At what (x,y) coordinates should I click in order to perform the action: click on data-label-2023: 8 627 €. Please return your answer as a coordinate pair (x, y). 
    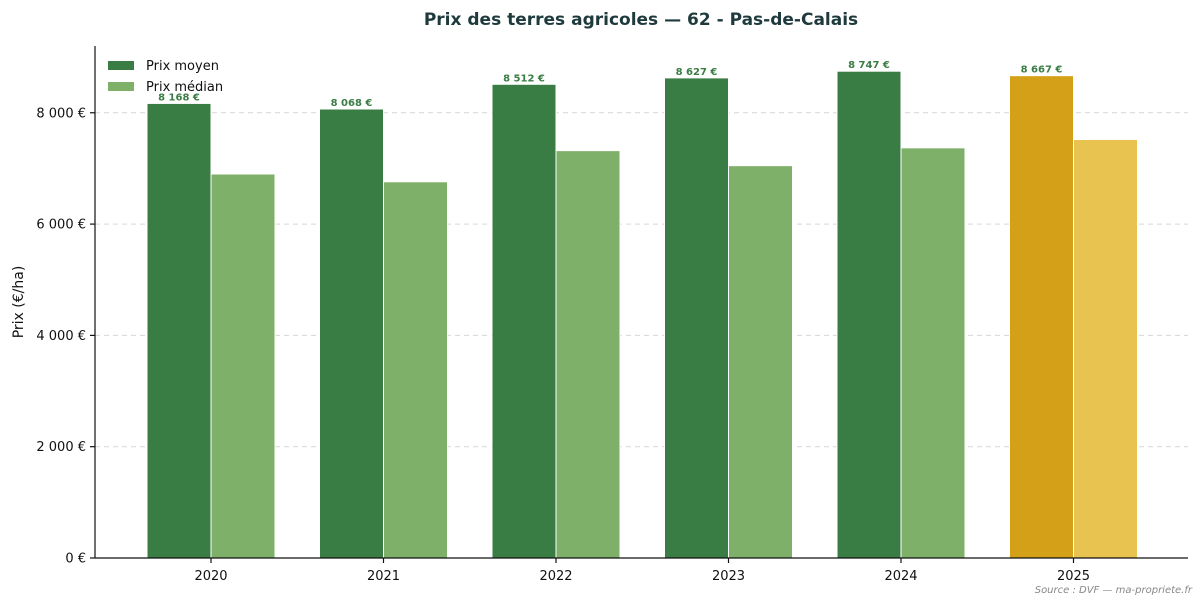
    Looking at the image, I should click on (697, 72).